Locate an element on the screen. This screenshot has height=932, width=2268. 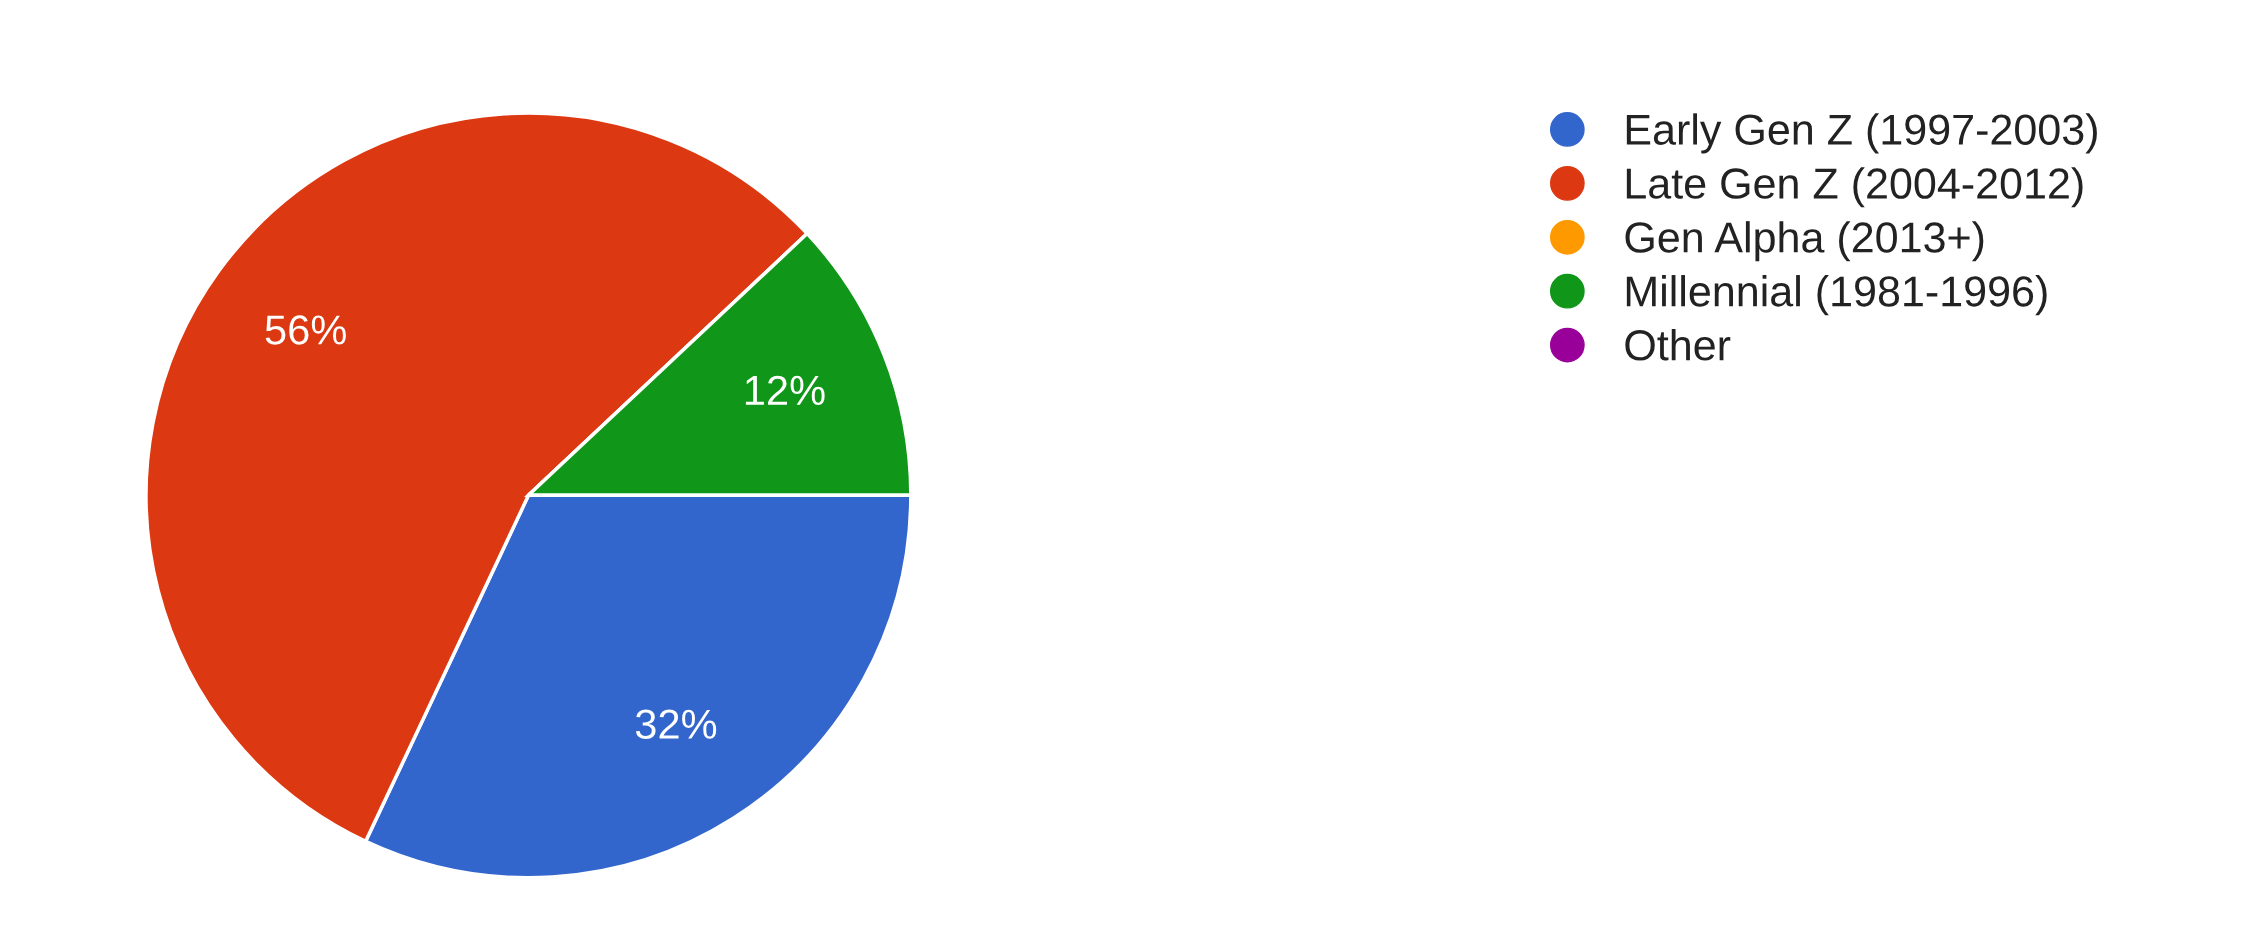
legend-label: Gen Alpha (2013+) is located at coordinates (1804, 241).